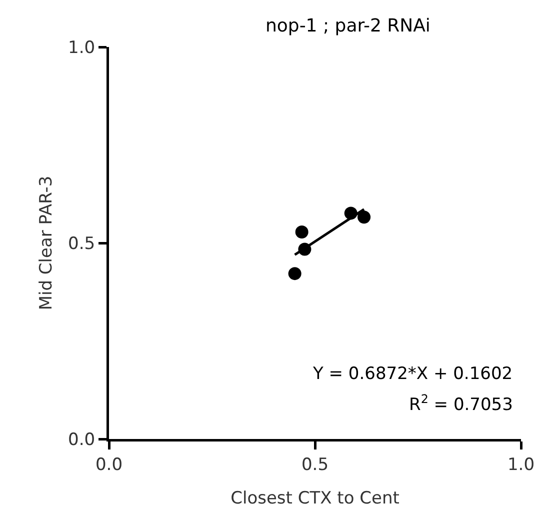 The height and width of the screenshot is (532, 545). Describe the element at coordinates (461, 404) in the screenshot. I see `annotation: R$^{2}$ = 0.7053` at that location.